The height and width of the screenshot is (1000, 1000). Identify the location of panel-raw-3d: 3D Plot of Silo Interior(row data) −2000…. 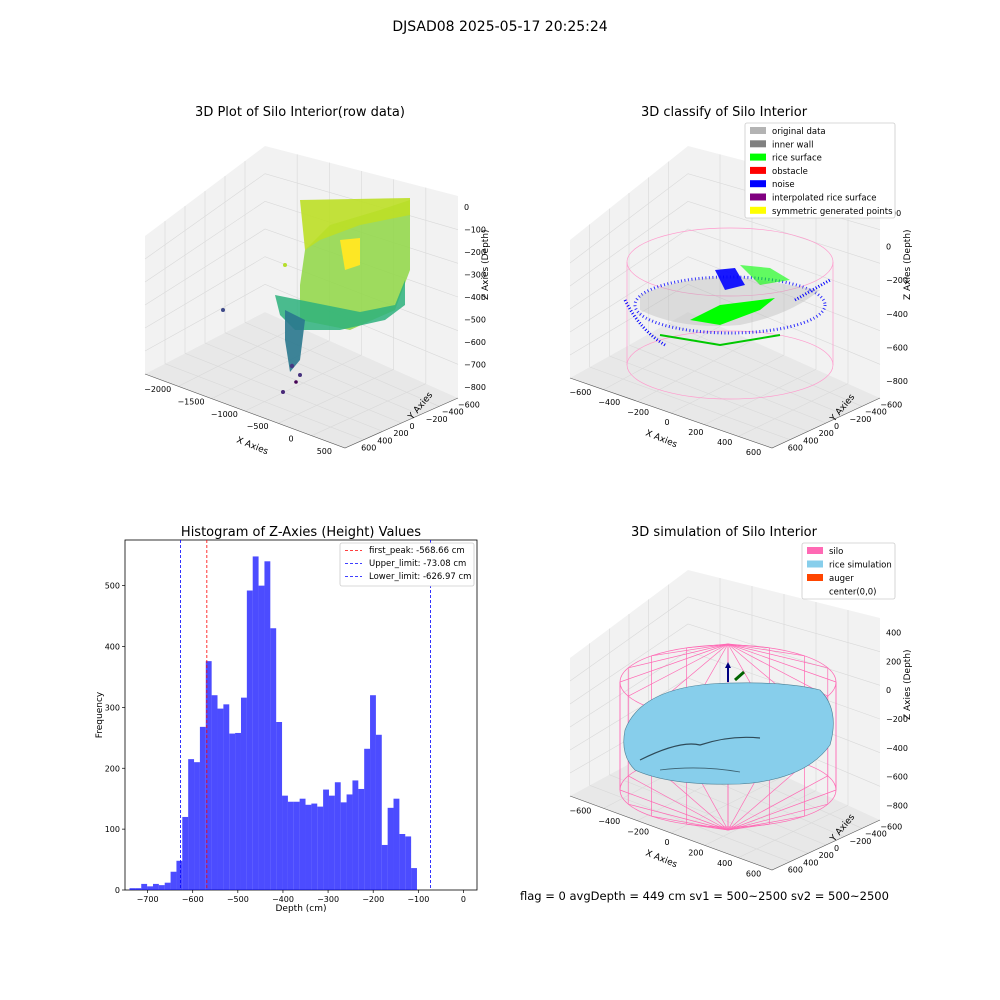
(317, 281).